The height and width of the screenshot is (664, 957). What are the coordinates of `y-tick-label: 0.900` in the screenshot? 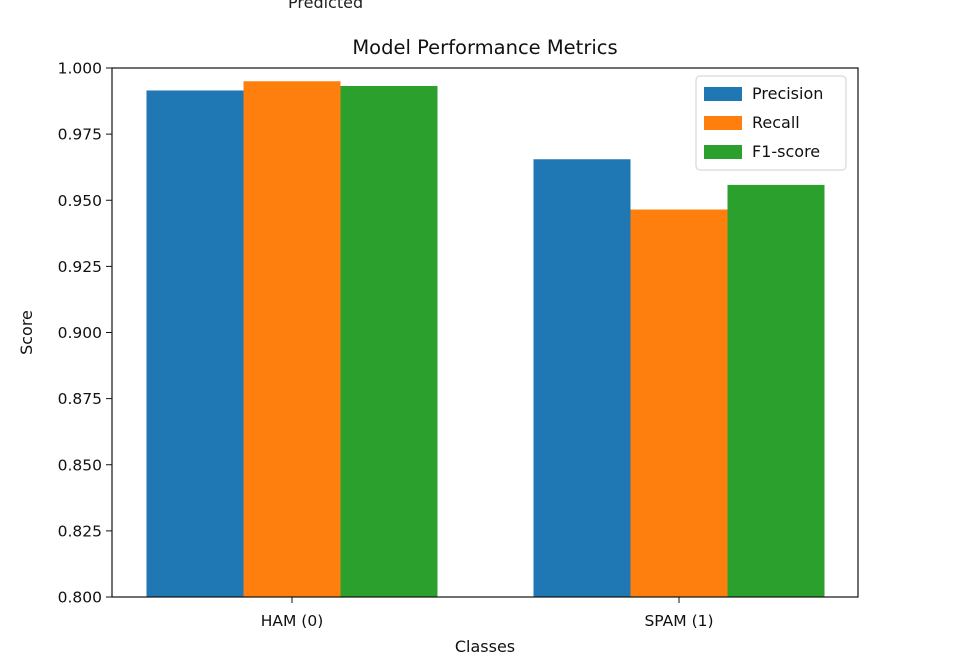 It's located at (80, 333).